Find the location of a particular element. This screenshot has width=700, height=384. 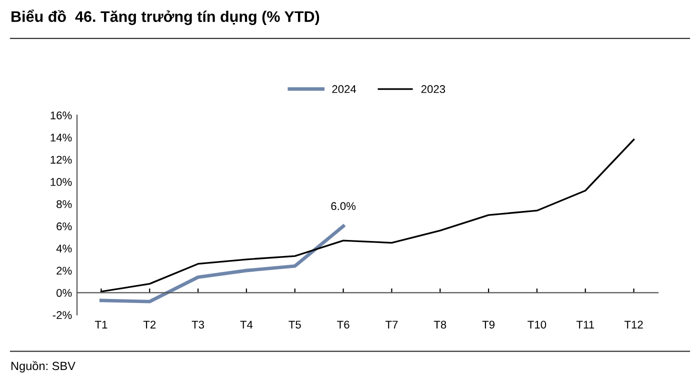

y-tick-label: 12% is located at coordinates (61, 160).